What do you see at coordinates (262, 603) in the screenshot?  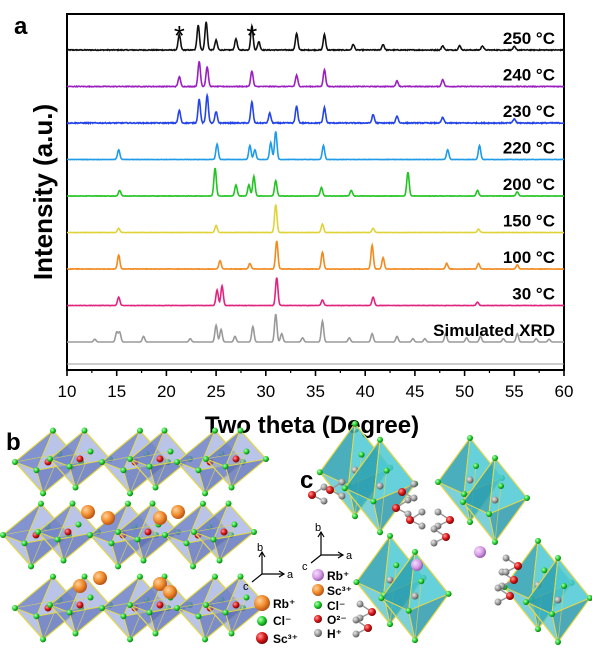 I see `legend-b-rb-marker` at bounding box center [262, 603].